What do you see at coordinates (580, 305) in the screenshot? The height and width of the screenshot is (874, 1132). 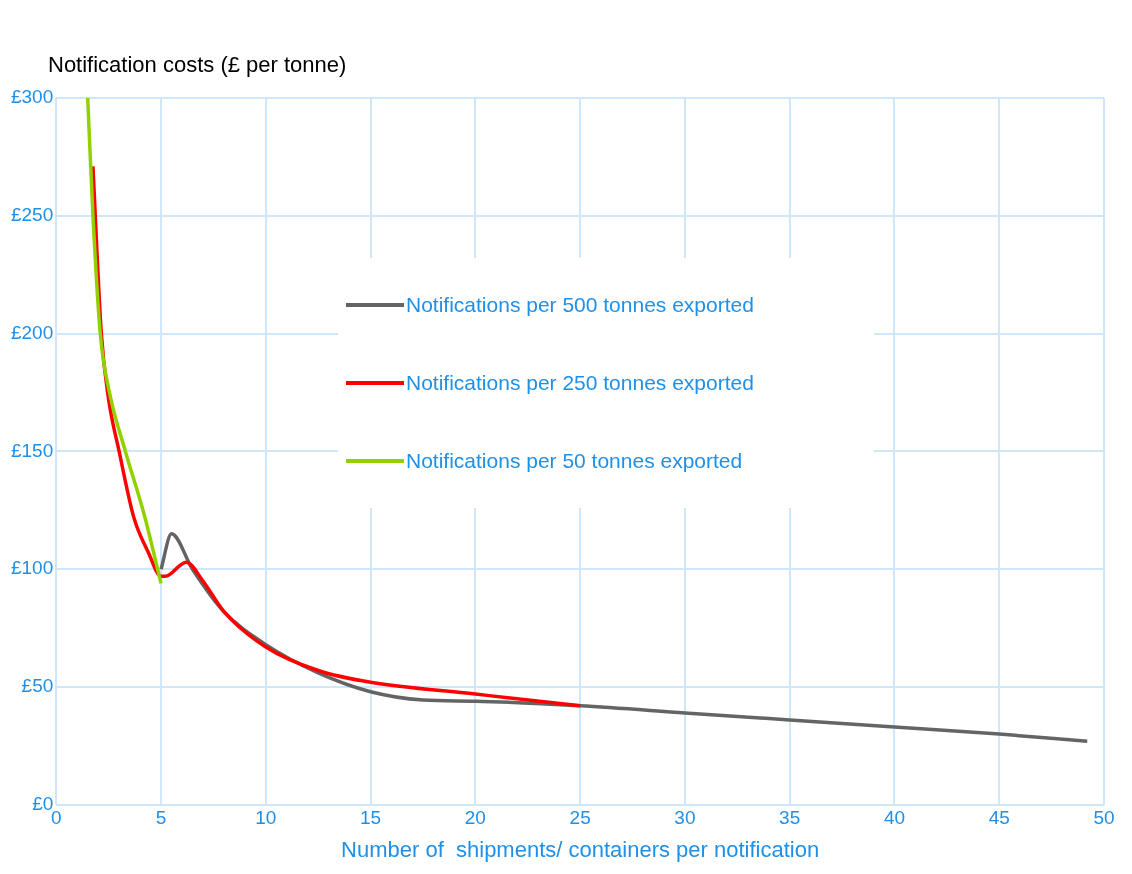 I see `legend-label: Notifications per 500 tonnes exported` at bounding box center [580, 305].